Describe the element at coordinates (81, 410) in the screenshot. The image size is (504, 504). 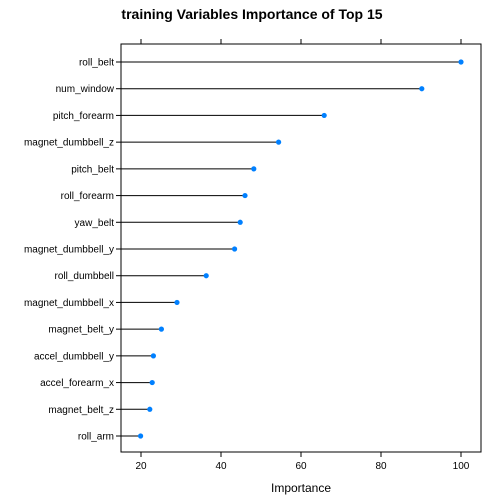
I see `y-tick-label: magnet_belt_z` at that location.